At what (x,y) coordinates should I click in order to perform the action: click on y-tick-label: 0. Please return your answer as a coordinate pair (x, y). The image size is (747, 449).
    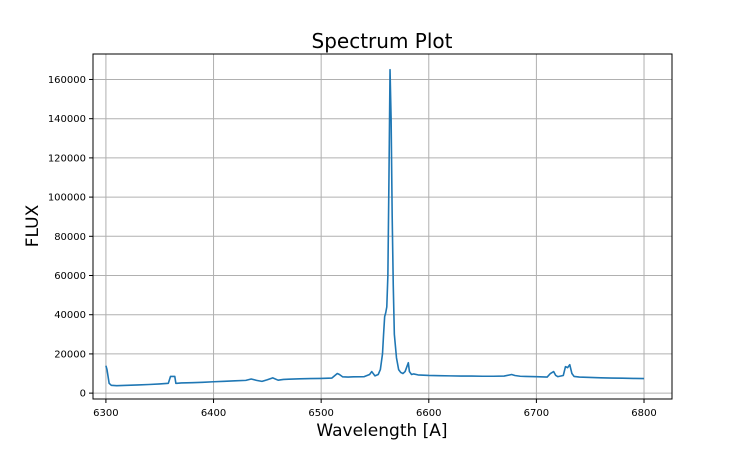
    Looking at the image, I should click on (83, 394).